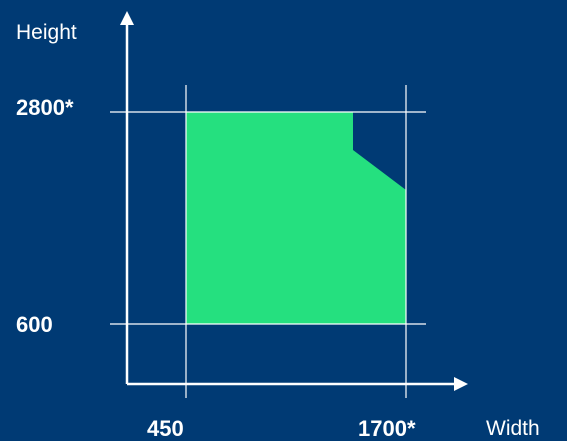 The image size is (567, 441). I want to click on y-tick-max: 2800*, so click(45, 107).